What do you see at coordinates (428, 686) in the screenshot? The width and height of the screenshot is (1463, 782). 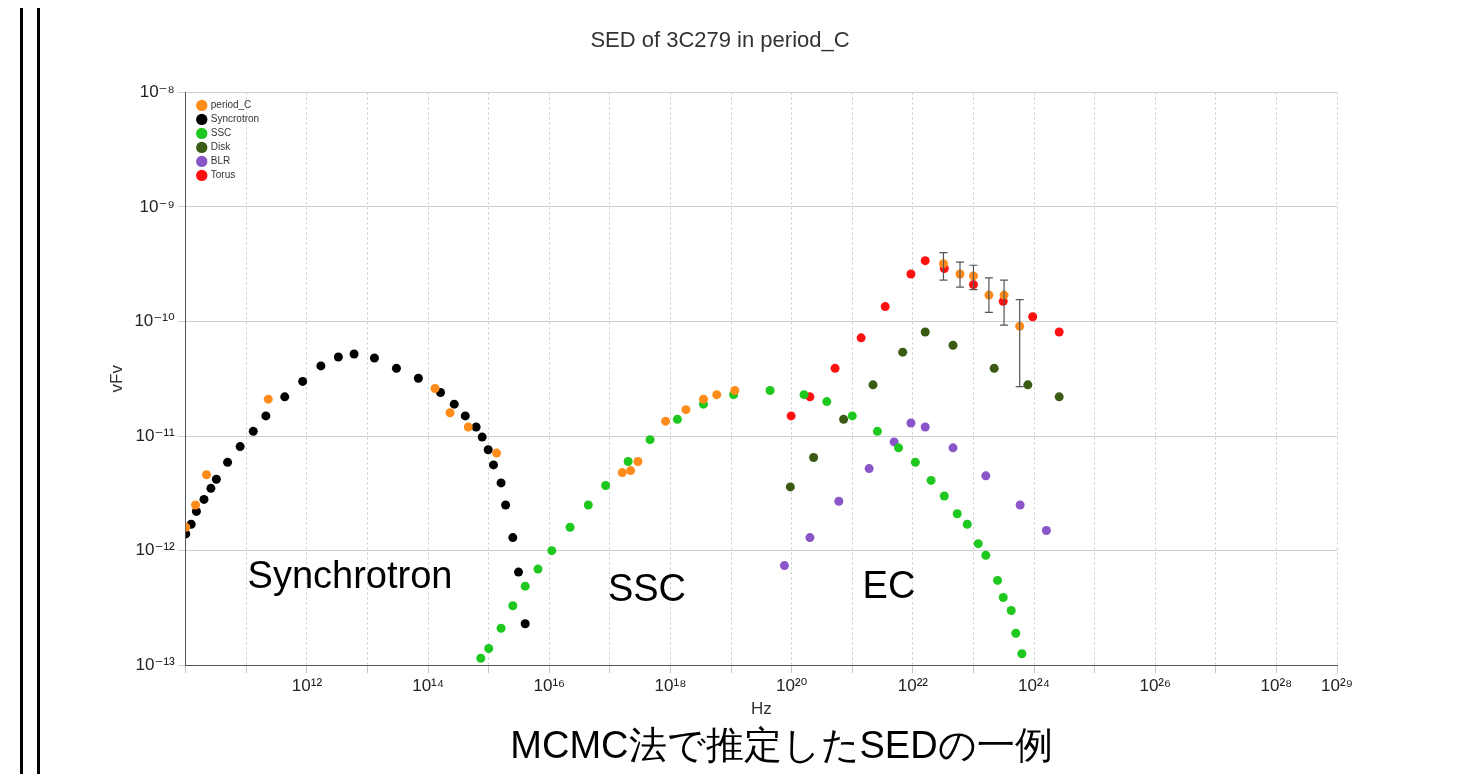 I see `x-tick-label: 10¹⁴` at bounding box center [428, 686].